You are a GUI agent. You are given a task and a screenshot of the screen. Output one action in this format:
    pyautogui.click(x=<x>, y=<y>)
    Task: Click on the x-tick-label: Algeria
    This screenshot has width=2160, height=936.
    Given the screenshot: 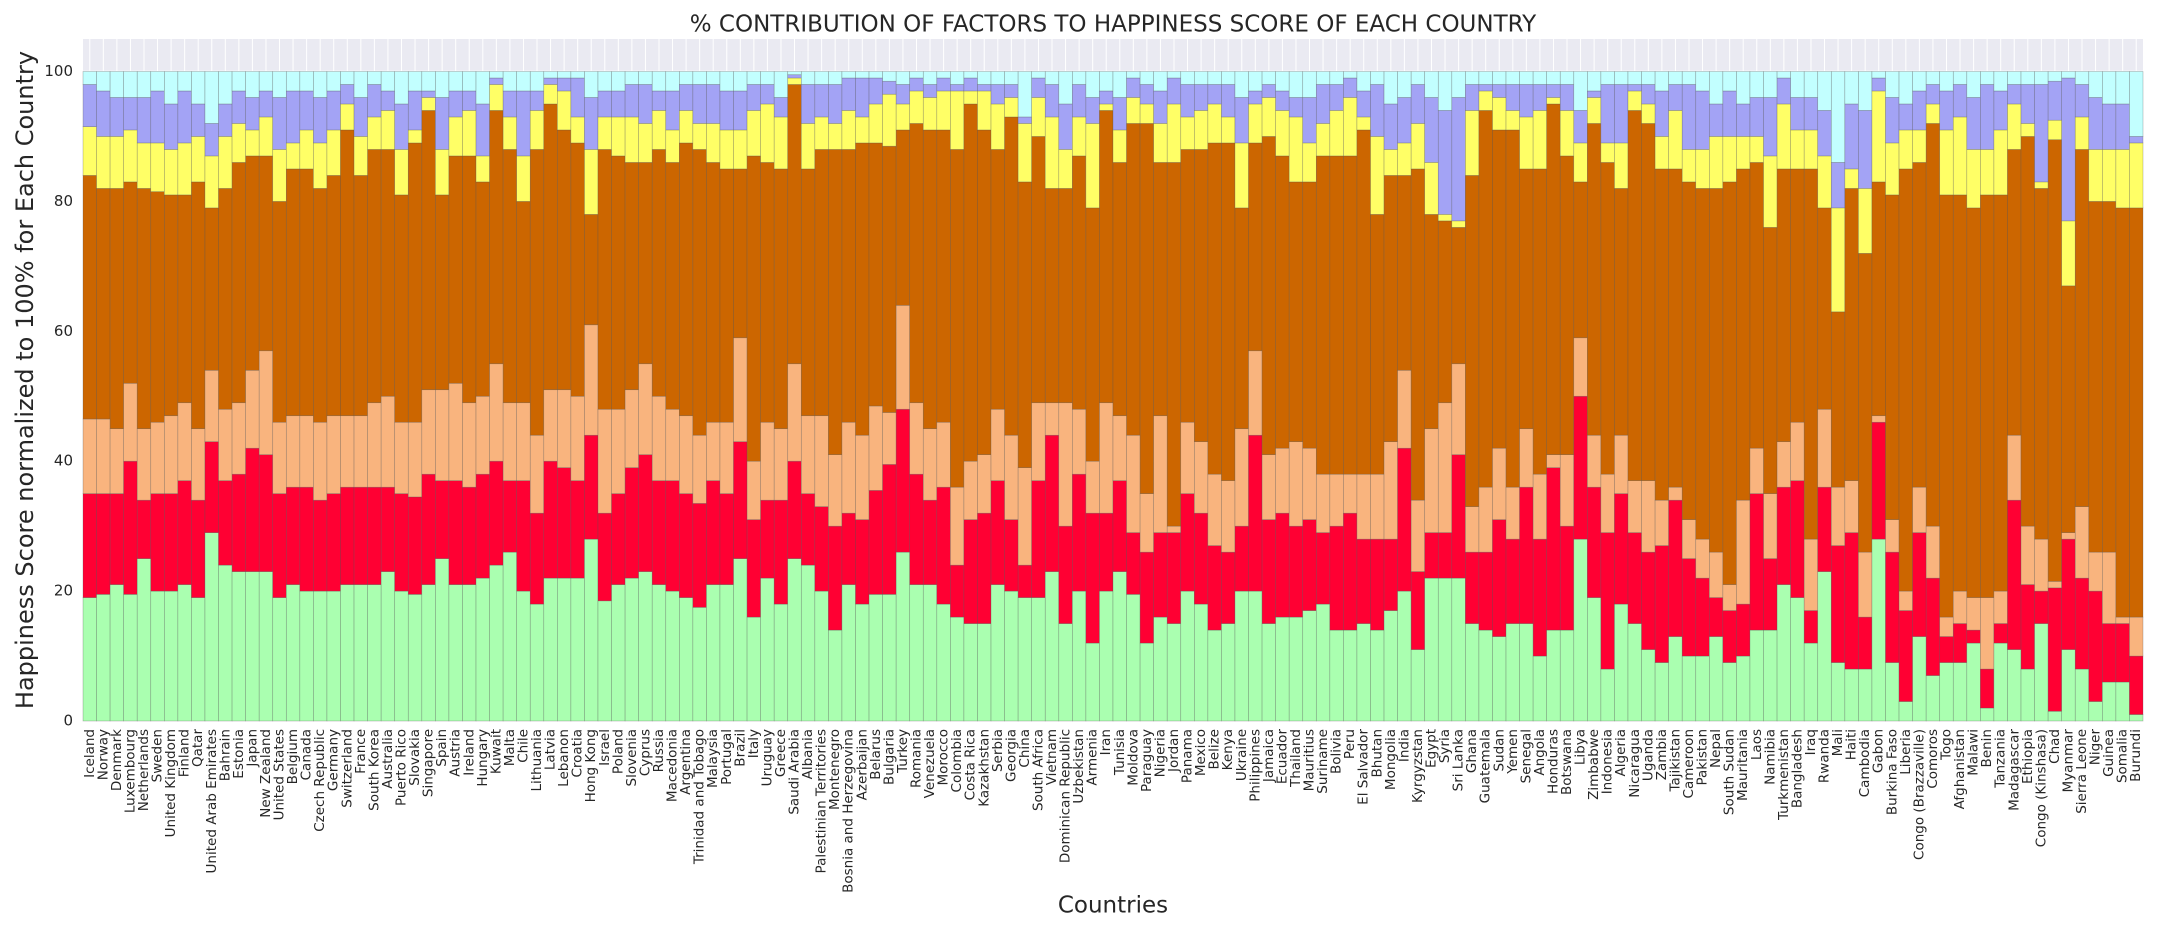 What is the action you would take?
    pyautogui.click(x=1621, y=752)
    